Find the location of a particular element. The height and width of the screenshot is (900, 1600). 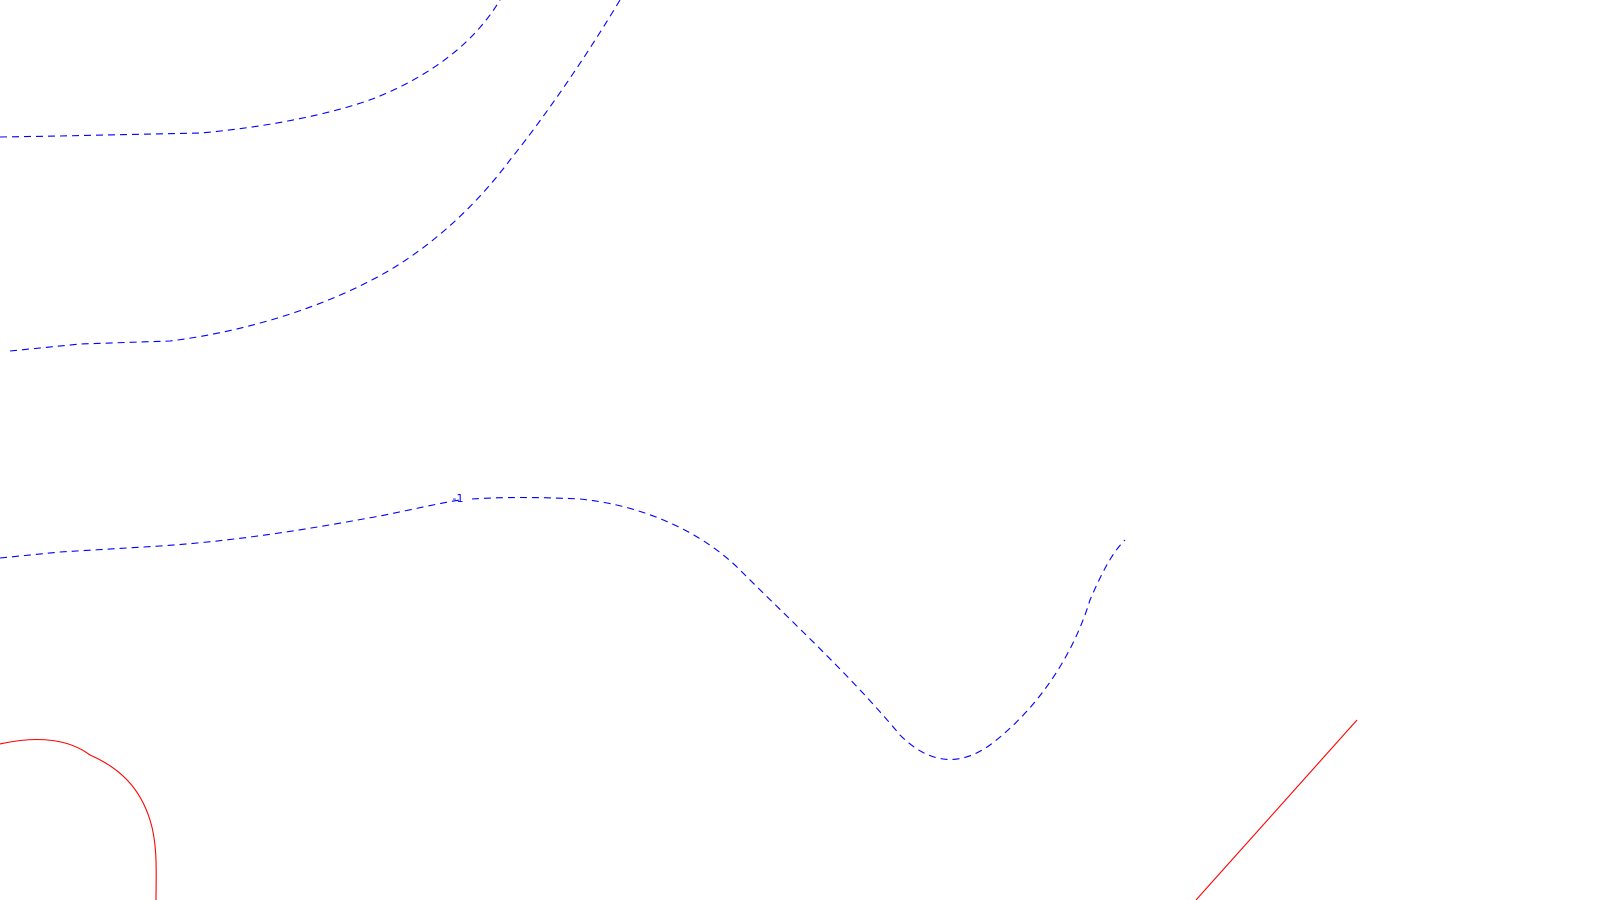

blue-dashed-contour-upper is located at coordinates (315, 176).